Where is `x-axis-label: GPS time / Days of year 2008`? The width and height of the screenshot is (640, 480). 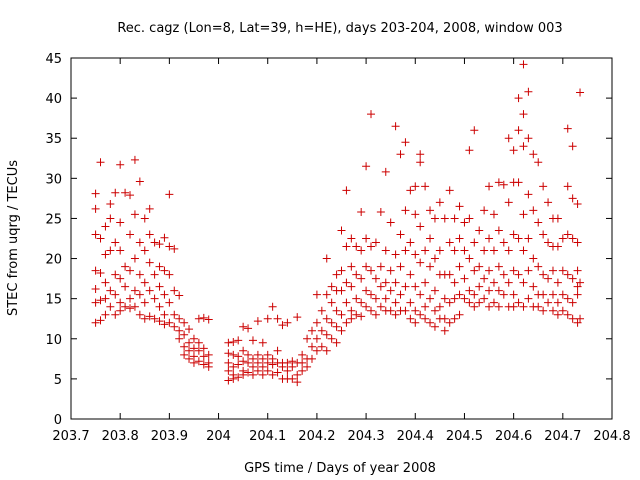
x-axis-label: GPS time / Days of year 2008 is located at coordinates (340, 468).